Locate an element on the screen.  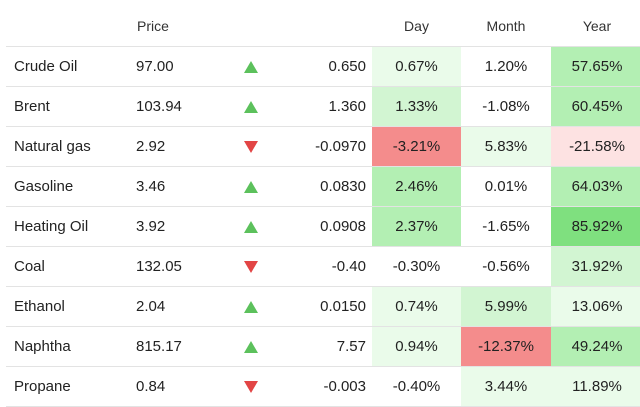
change-cell: 0.650 is located at coordinates (322, 66).